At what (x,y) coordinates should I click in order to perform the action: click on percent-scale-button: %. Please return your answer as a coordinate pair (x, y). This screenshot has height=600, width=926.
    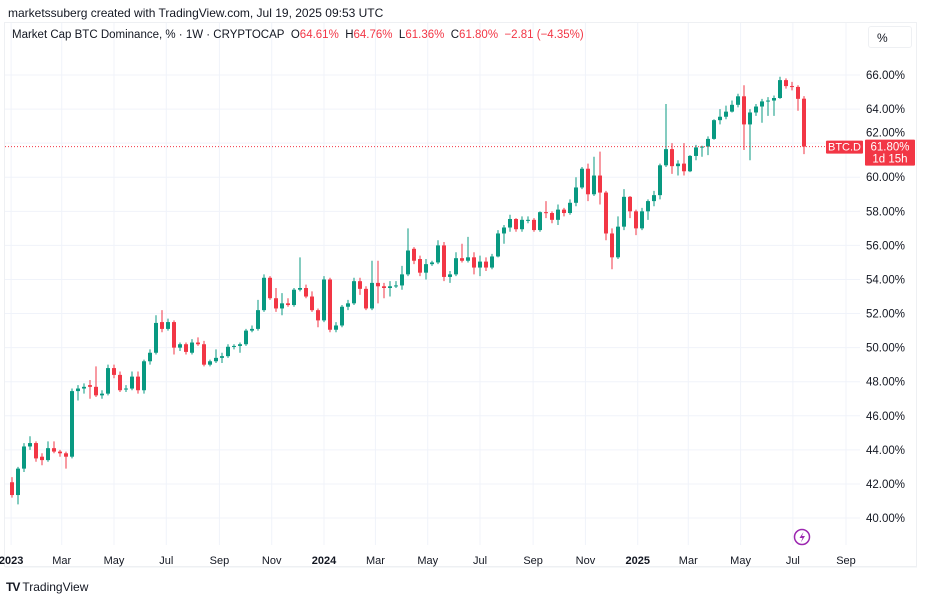
    Looking at the image, I should click on (890, 37).